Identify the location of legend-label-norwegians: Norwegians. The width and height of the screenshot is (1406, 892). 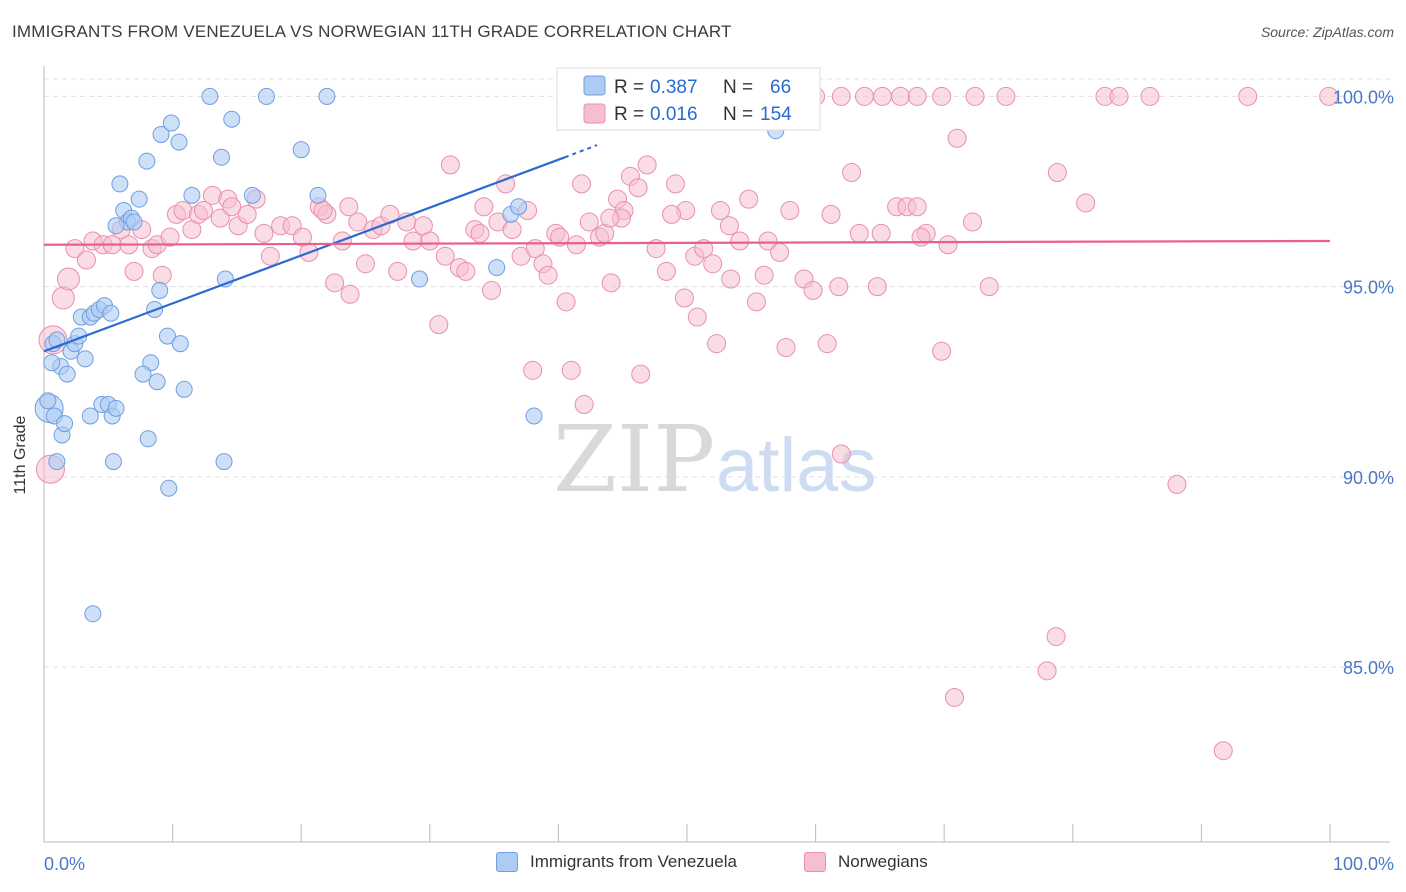
(883, 861).